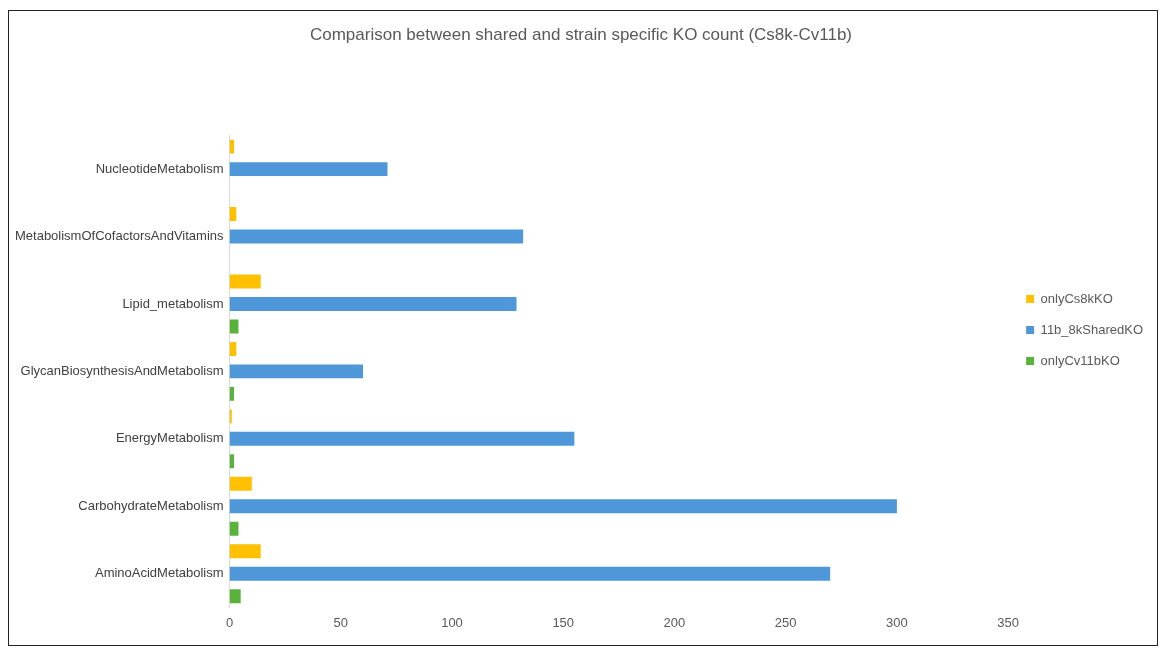  Describe the element at coordinates (122, 370) in the screenshot. I see `y-tick-label: GlycanBiosynthesisAndMetabolism` at that location.